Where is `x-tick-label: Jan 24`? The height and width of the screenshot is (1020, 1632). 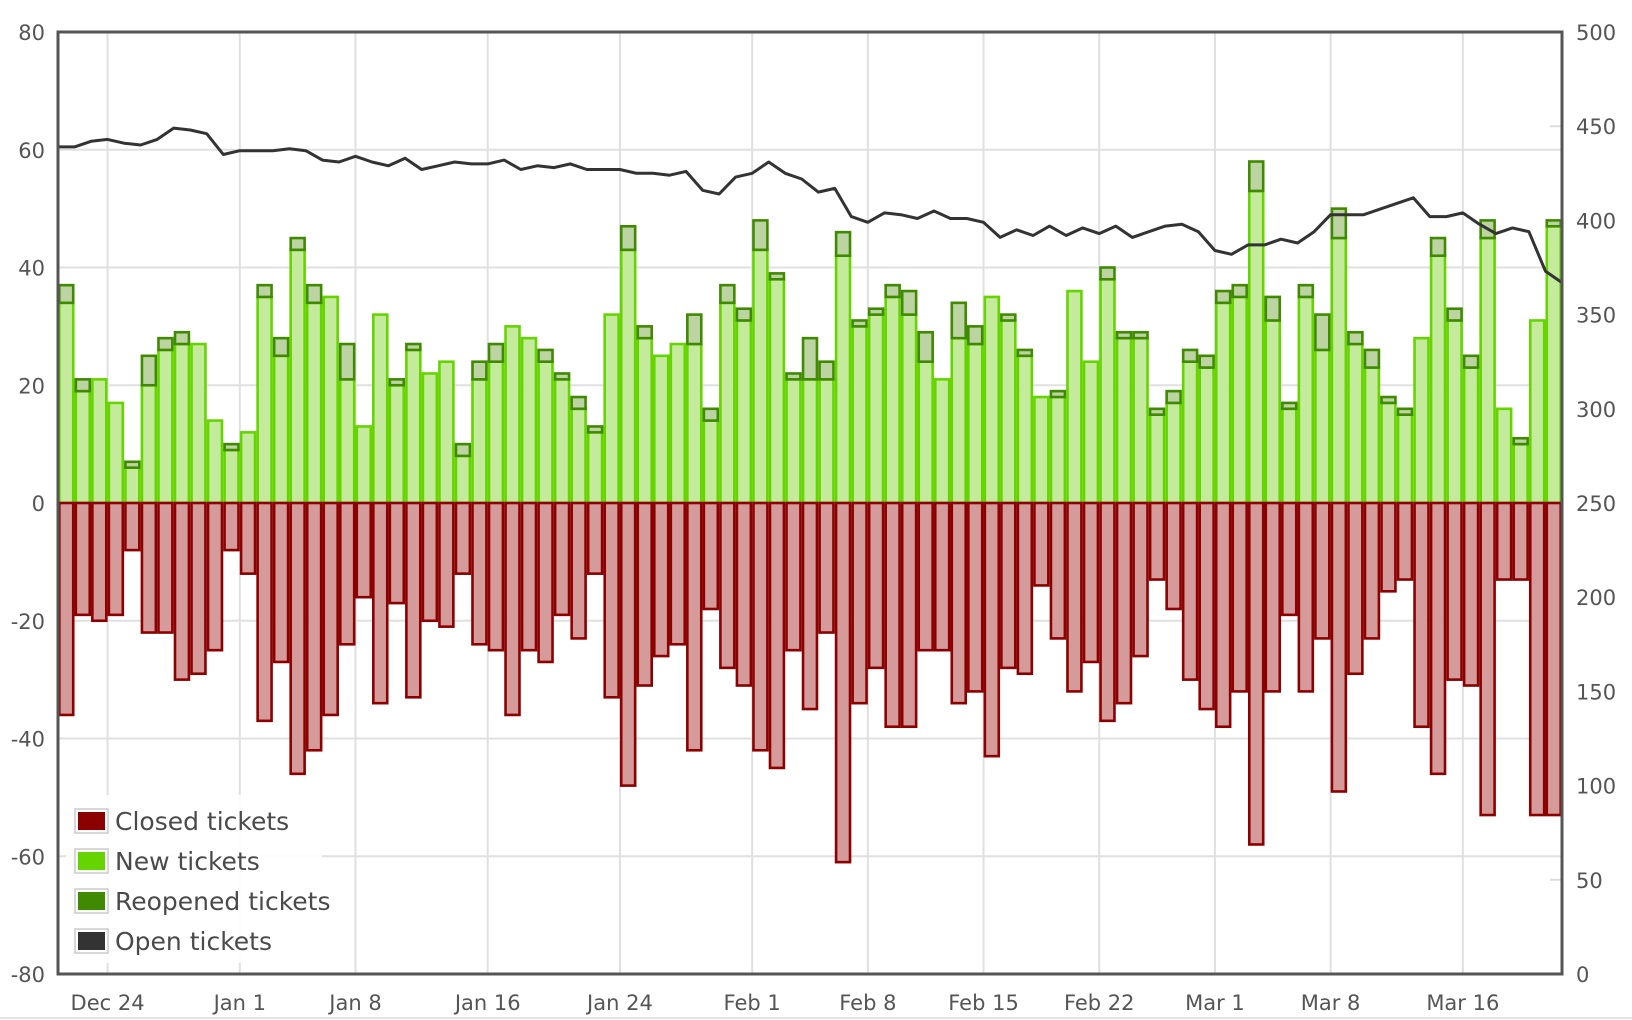 x-tick-label: Jan 24 is located at coordinates (619, 1003).